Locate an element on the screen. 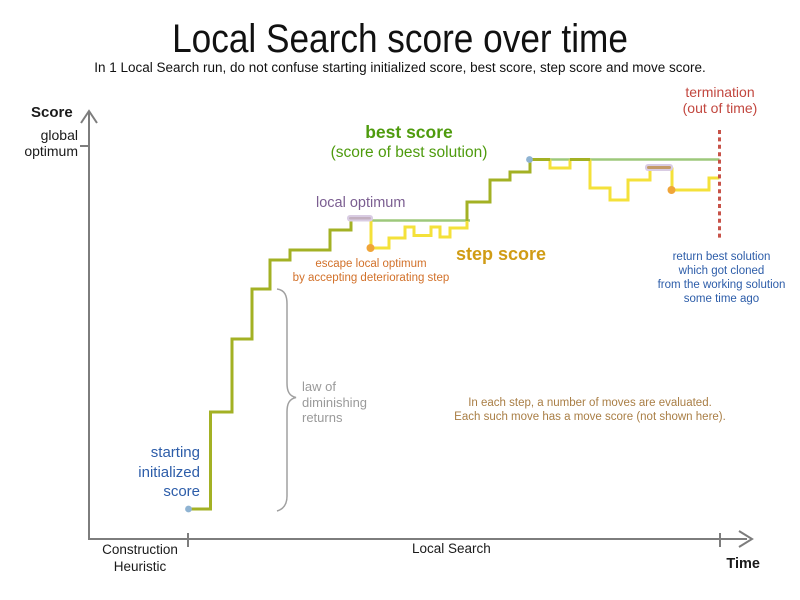  best-score-title: best score is located at coordinates (409, 132).